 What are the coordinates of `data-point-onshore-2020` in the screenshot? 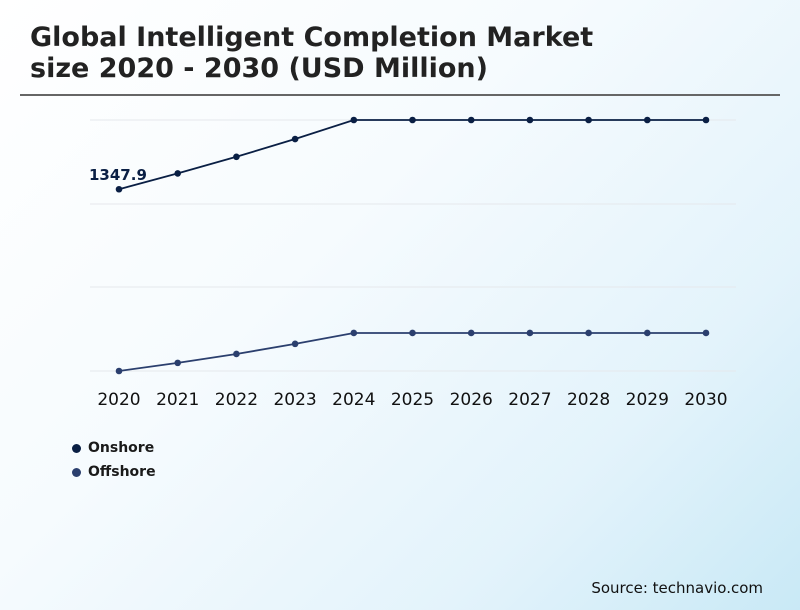 It's located at (119, 189).